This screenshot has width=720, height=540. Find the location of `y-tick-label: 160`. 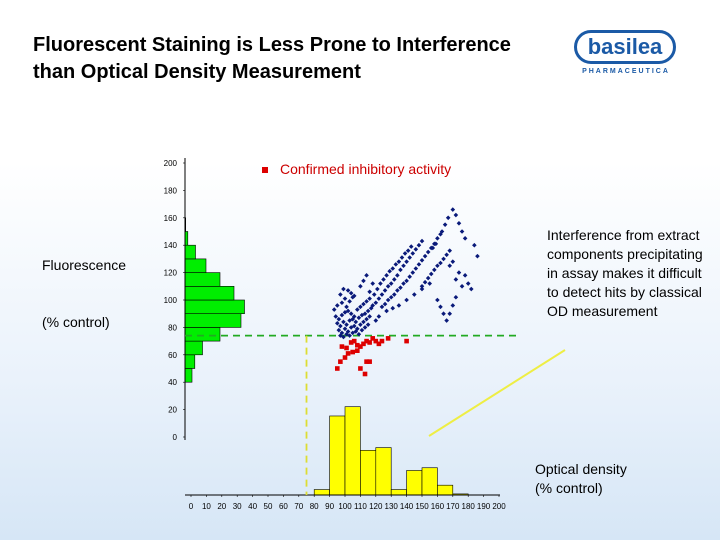

y-tick-label: 160 is located at coordinates (171, 218).